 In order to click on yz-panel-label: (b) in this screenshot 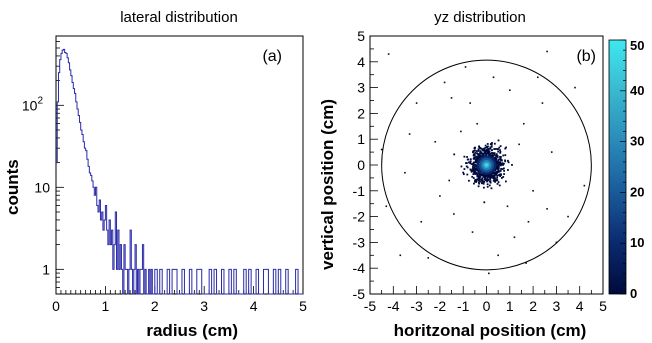, I will do `click(586, 56)`.